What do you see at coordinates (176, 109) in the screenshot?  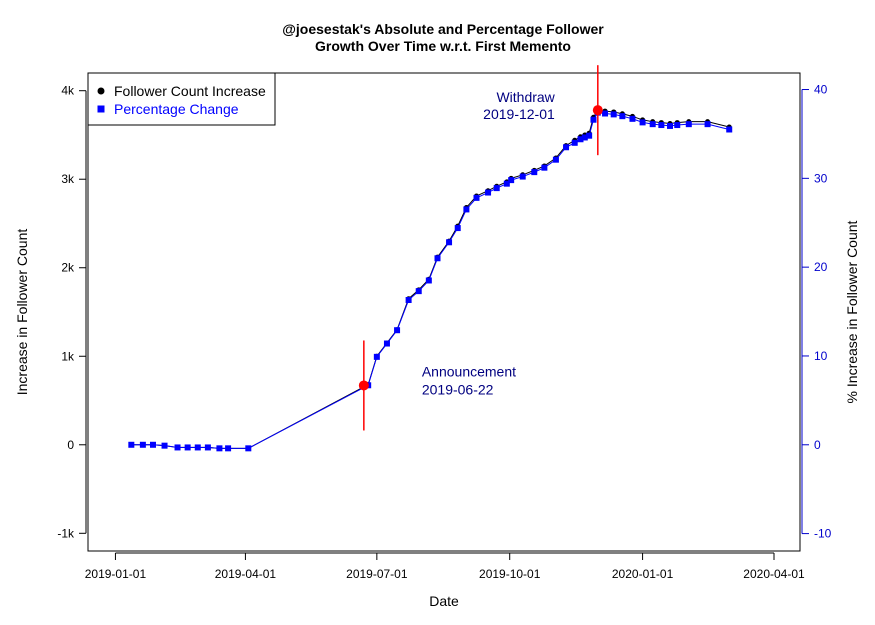 I see `legend-label-percentage: Percentage Change` at bounding box center [176, 109].